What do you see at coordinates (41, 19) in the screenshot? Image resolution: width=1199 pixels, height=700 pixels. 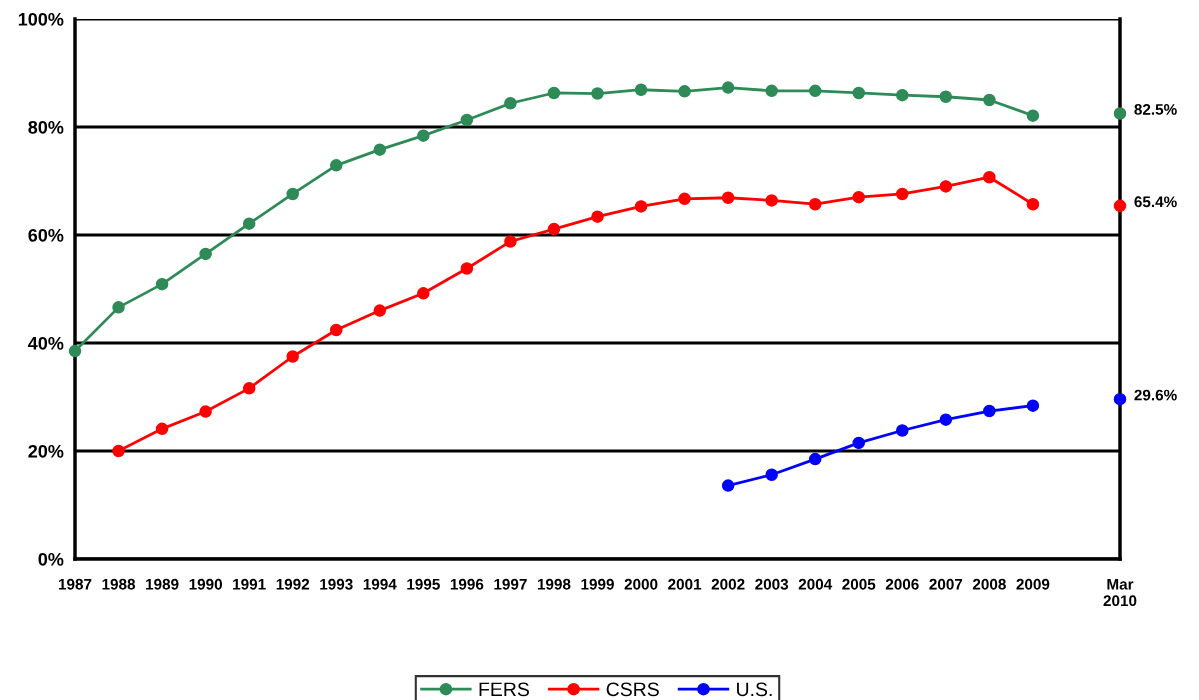 I see `y-tick-label: 100%` at bounding box center [41, 19].